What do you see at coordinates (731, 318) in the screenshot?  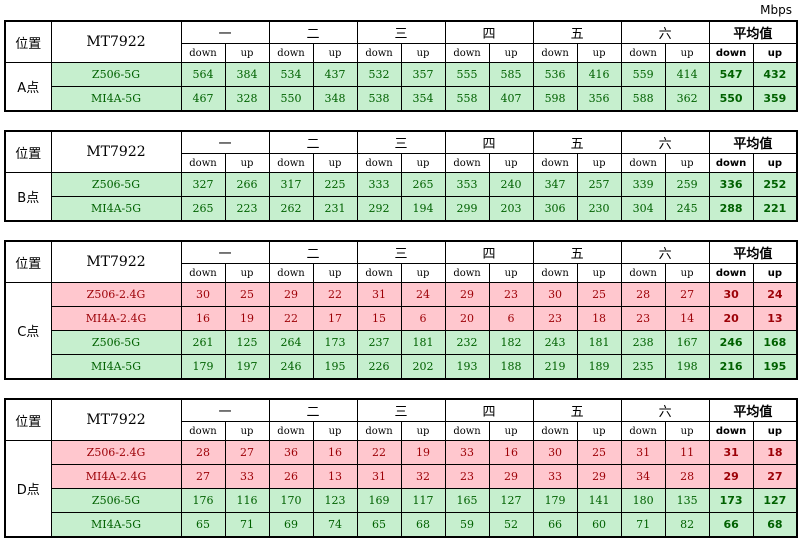 I see `value-cell: 20` at bounding box center [731, 318].